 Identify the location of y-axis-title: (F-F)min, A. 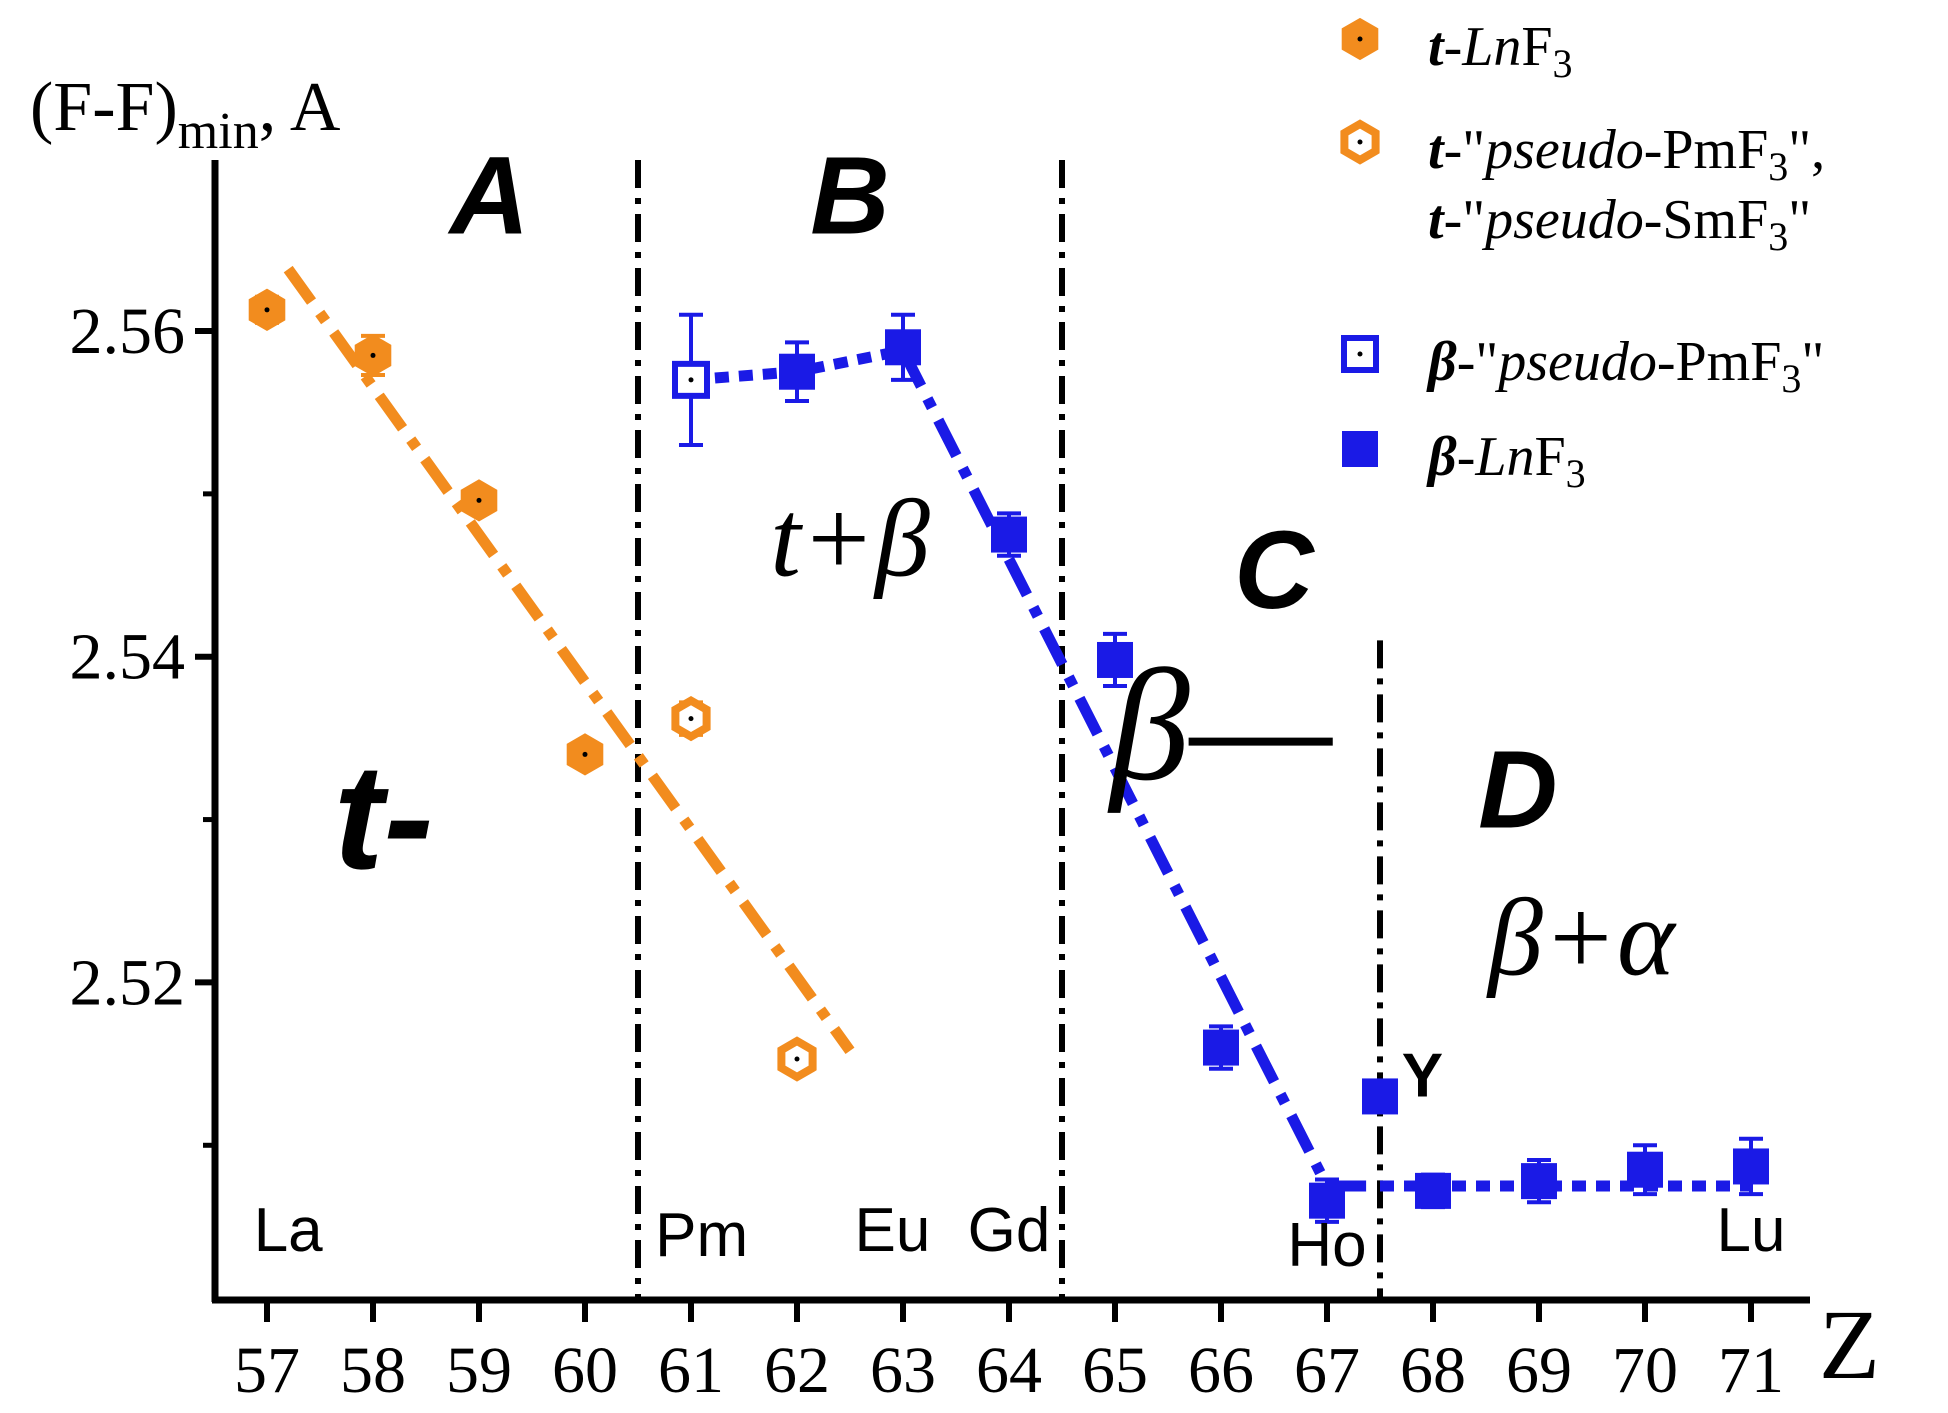
(185, 114).